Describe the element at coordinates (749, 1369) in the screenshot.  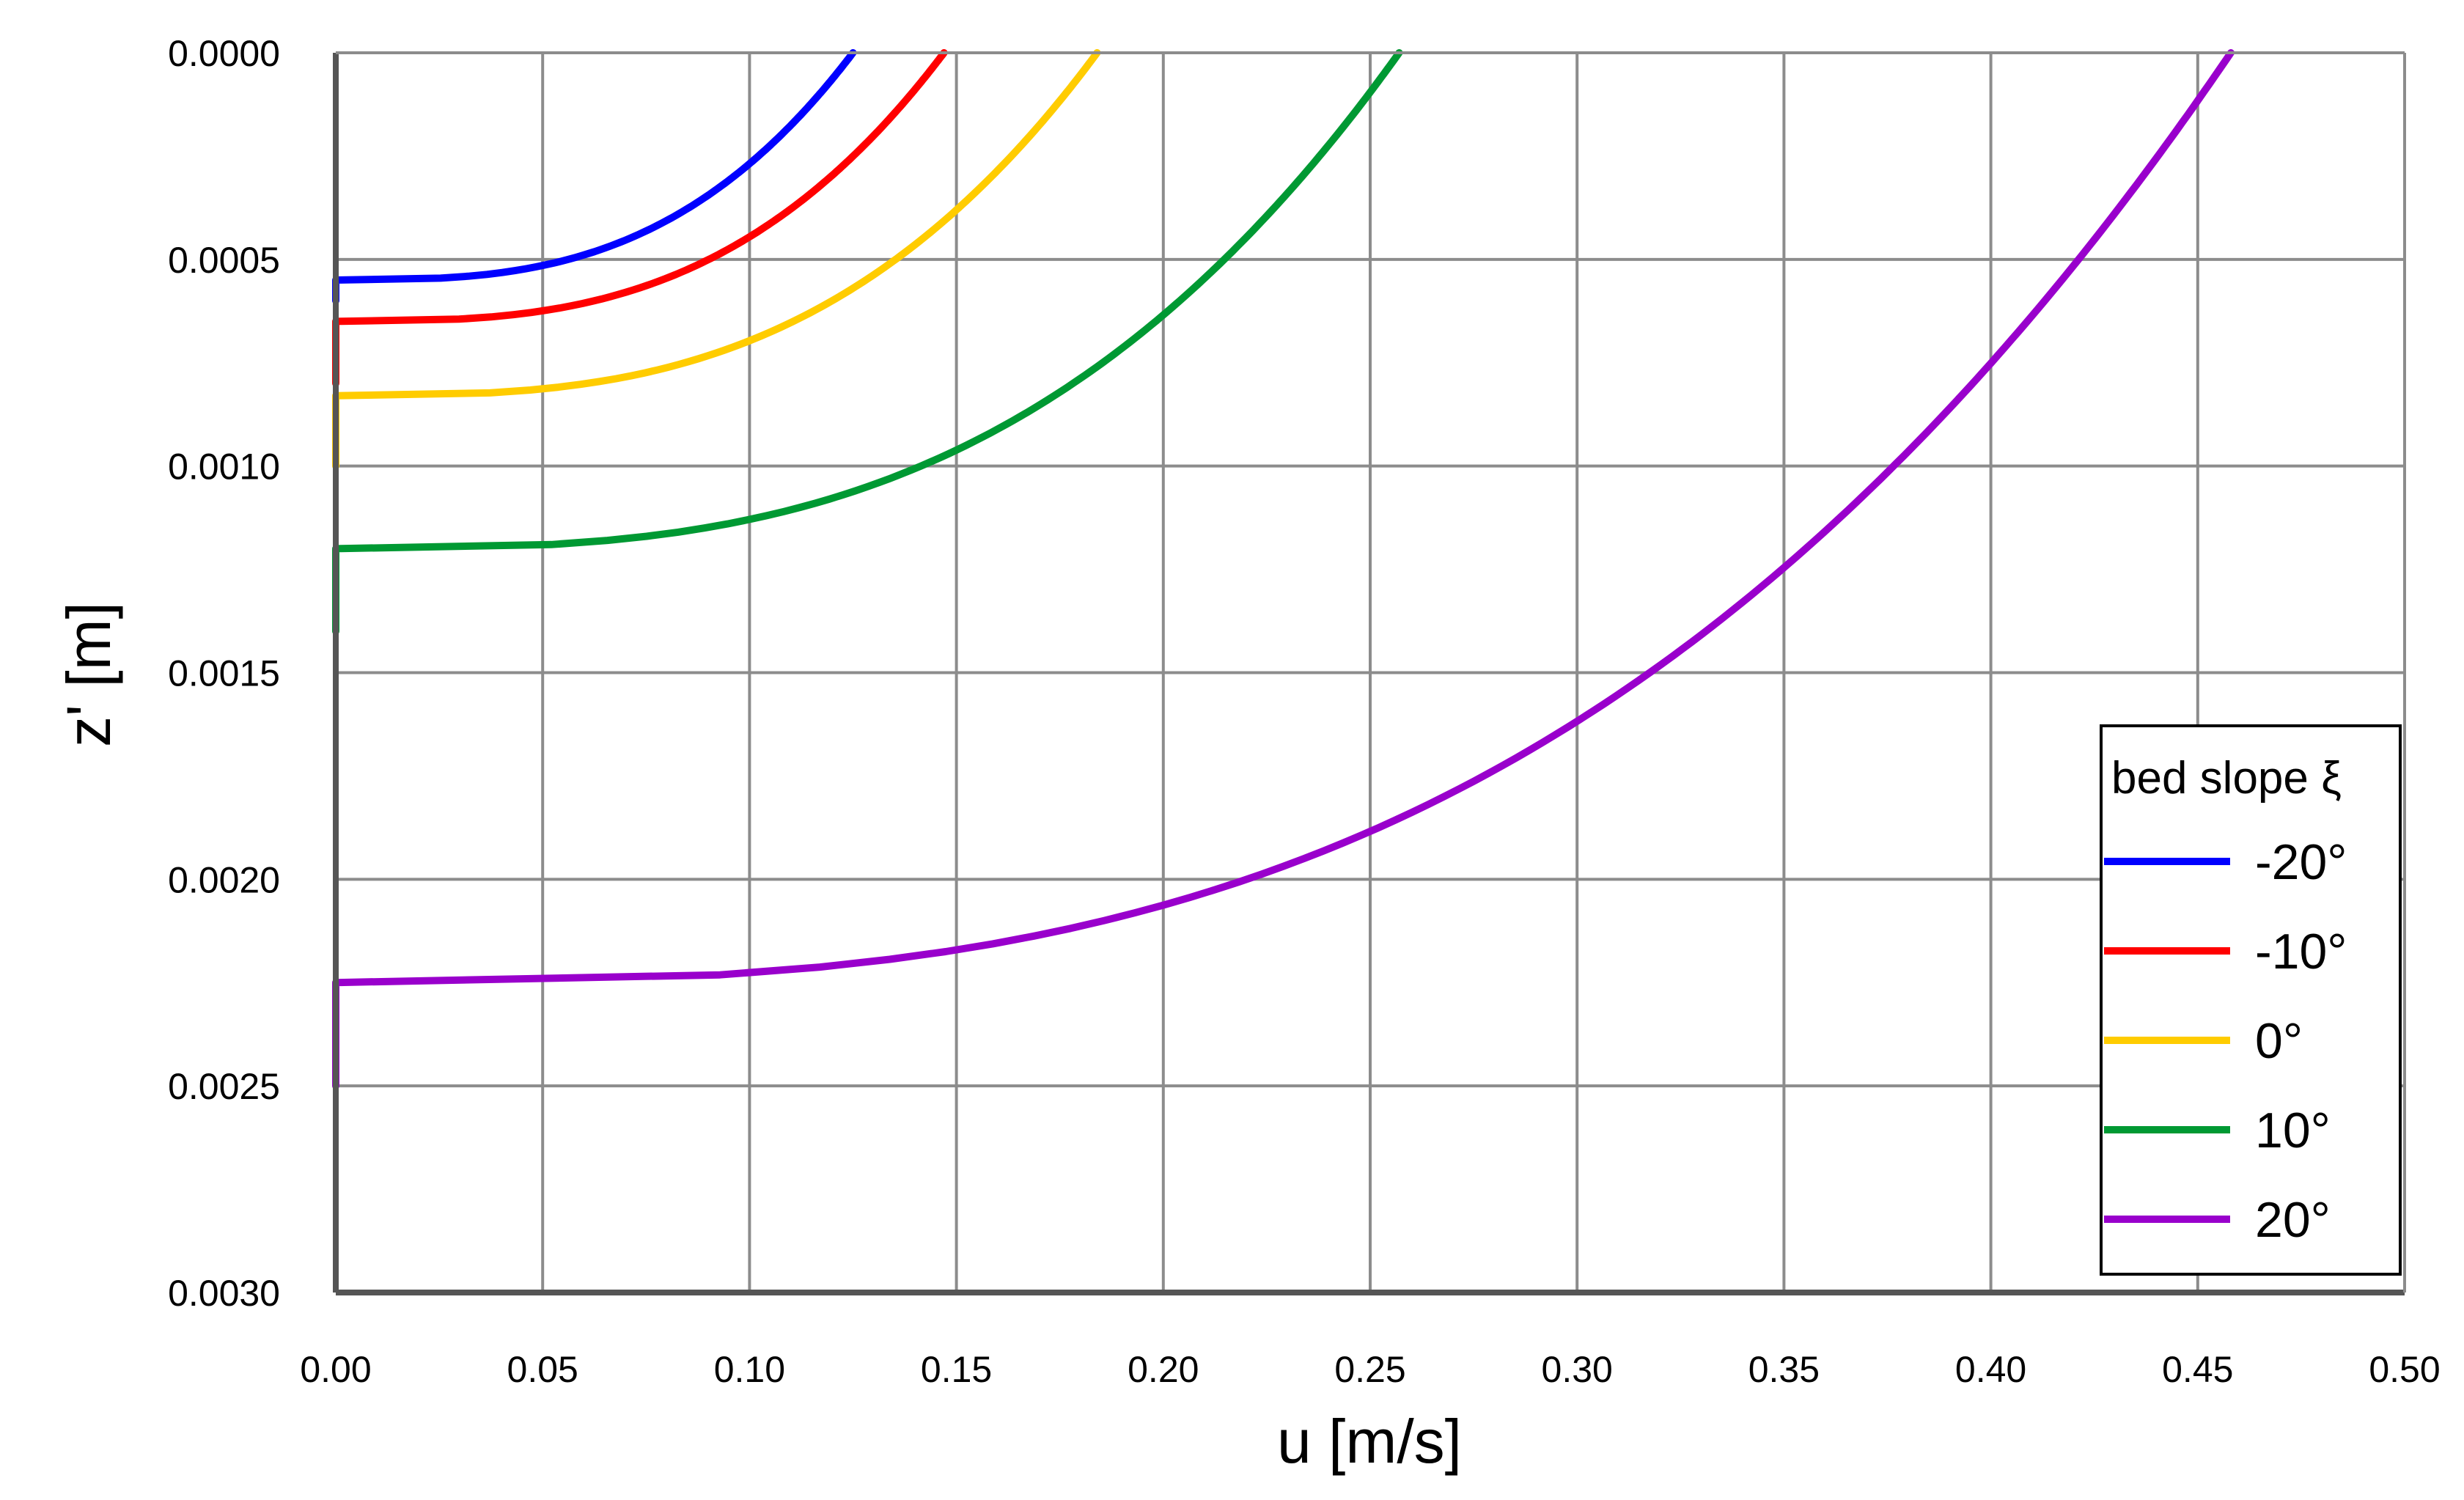
I see `x-tick-label: 0.10` at that location.